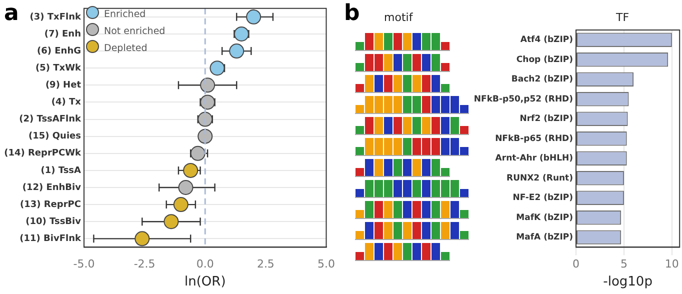 This screenshot has width=682, height=294. I want to click on y-tick-label: (11) BivFlnk, so click(51, 239).